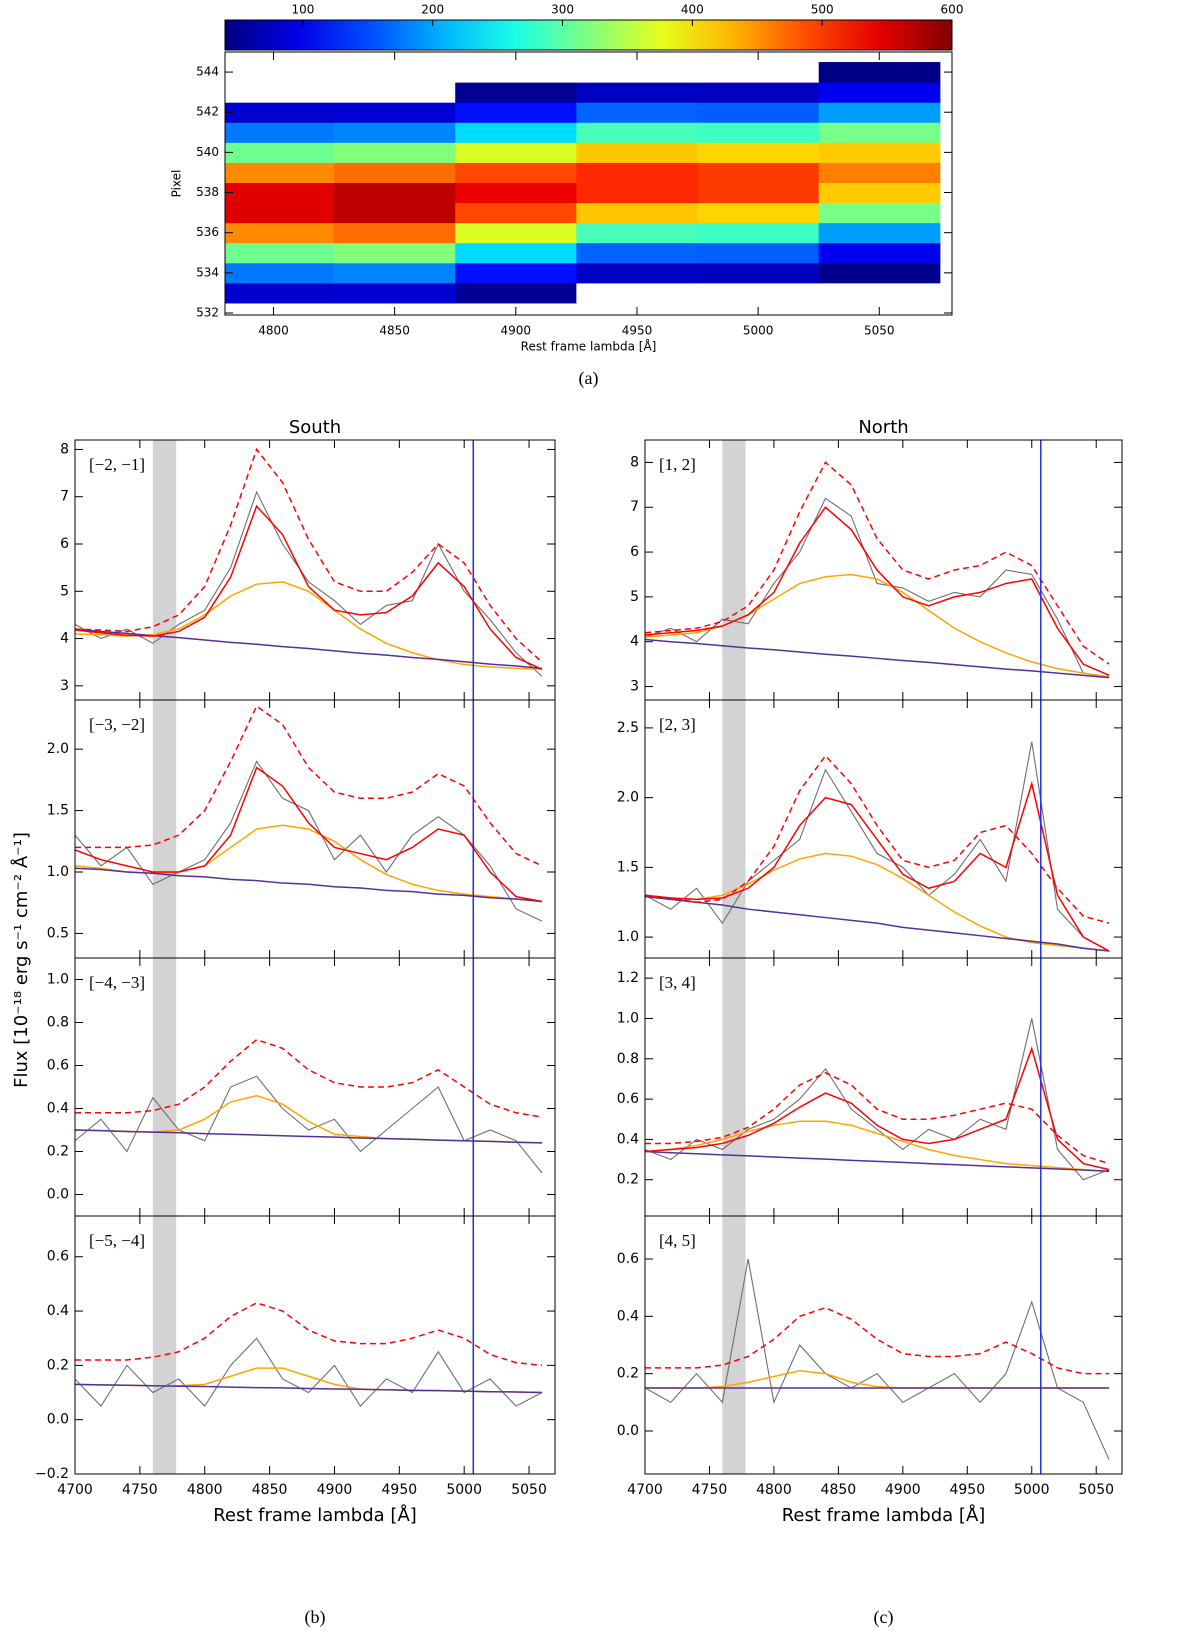 This screenshot has width=1186, height=1645. Describe the element at coordinates (207, 192) in the screenshot. I see `y-tick-label: 538` at that location.